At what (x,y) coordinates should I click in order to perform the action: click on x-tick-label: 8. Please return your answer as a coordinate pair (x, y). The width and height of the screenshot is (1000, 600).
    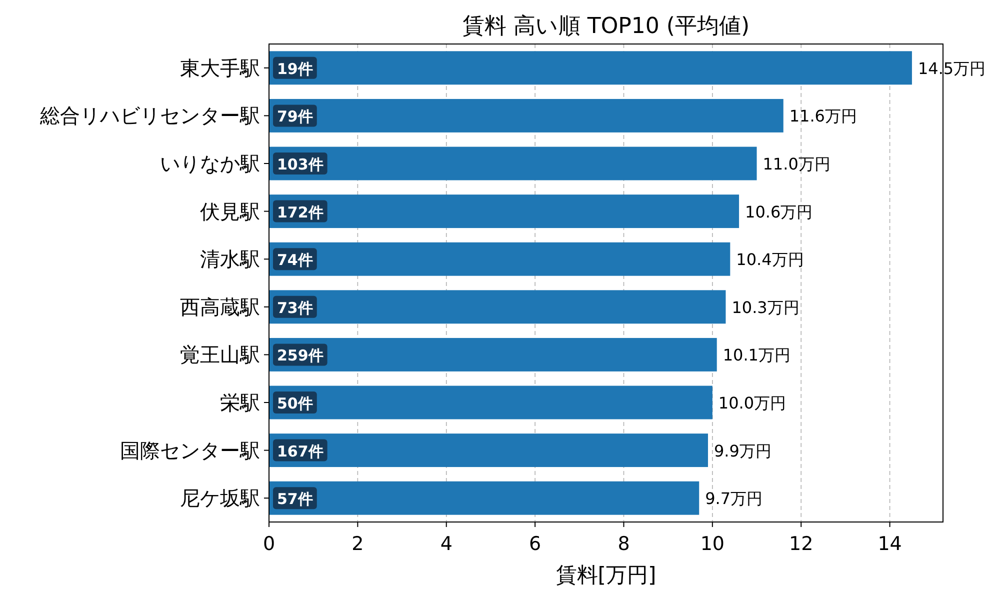
    Looking at the image, I should click on (624, 544).